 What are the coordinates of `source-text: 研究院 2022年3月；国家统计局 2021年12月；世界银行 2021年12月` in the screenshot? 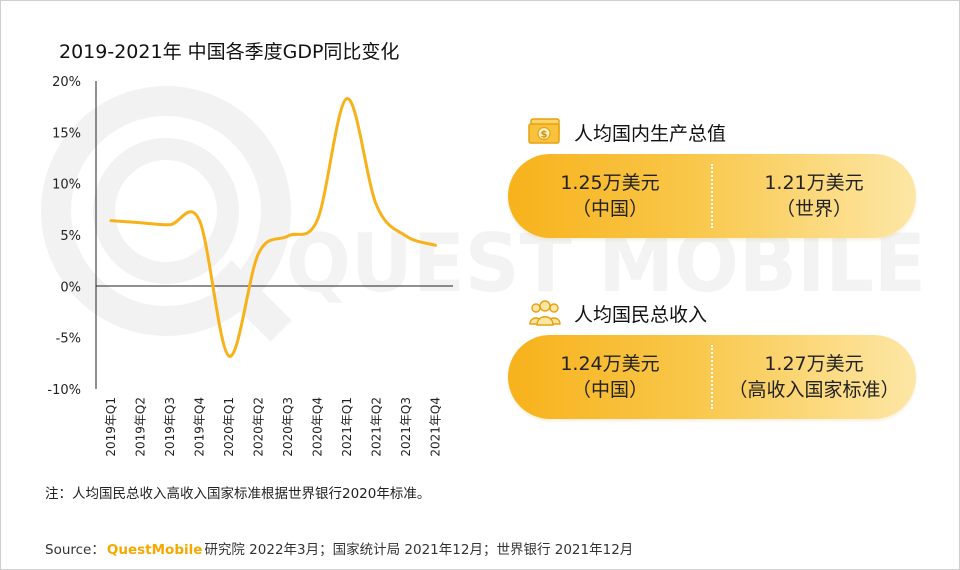 It's located at (419, 550).